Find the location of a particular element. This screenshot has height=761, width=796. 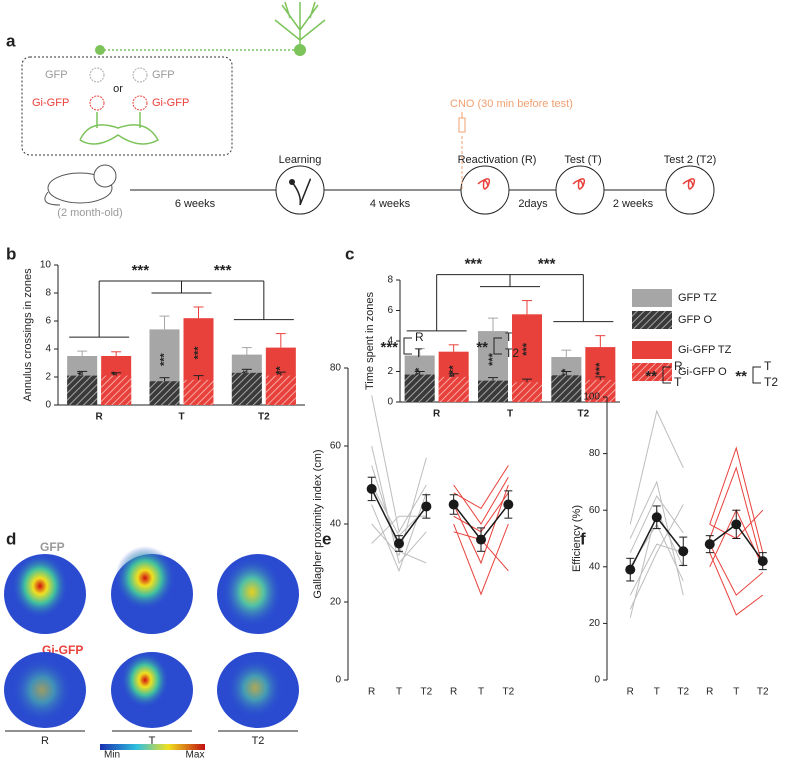

stage-label: Reactivation (R) is located at coordinates (497, 160).